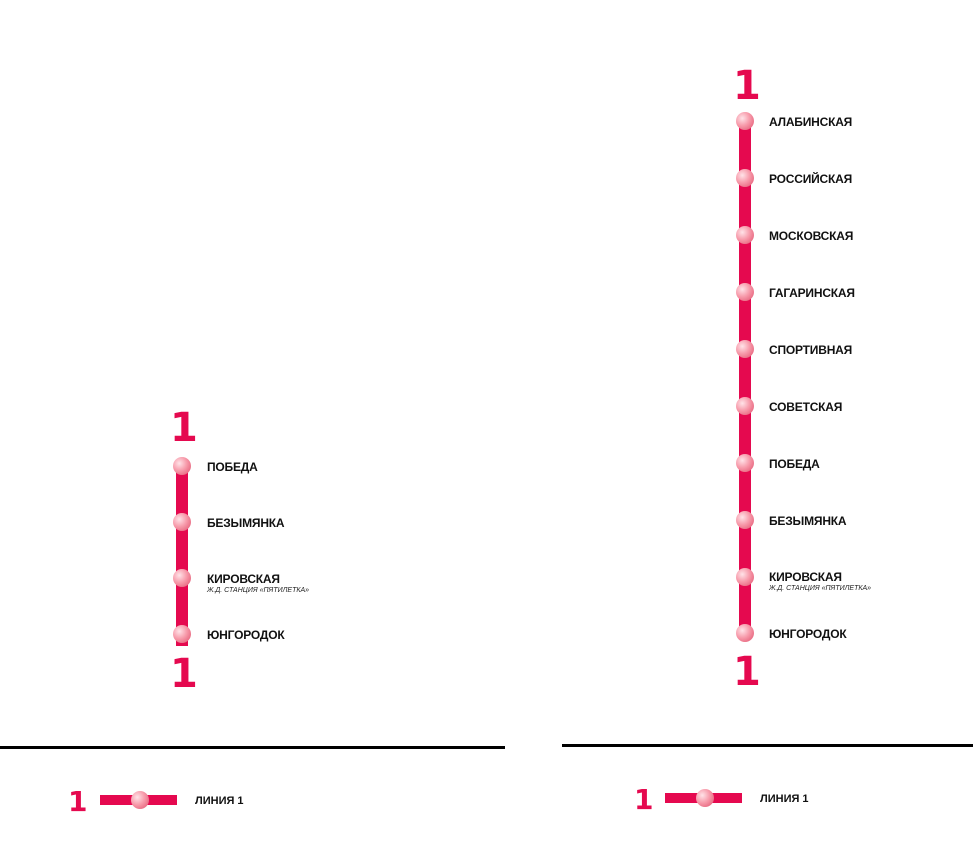 The height and width of the screenshot is (846, 973). I want to click on station-label: АЛАБИНСКАЯ, so click(810, 122).